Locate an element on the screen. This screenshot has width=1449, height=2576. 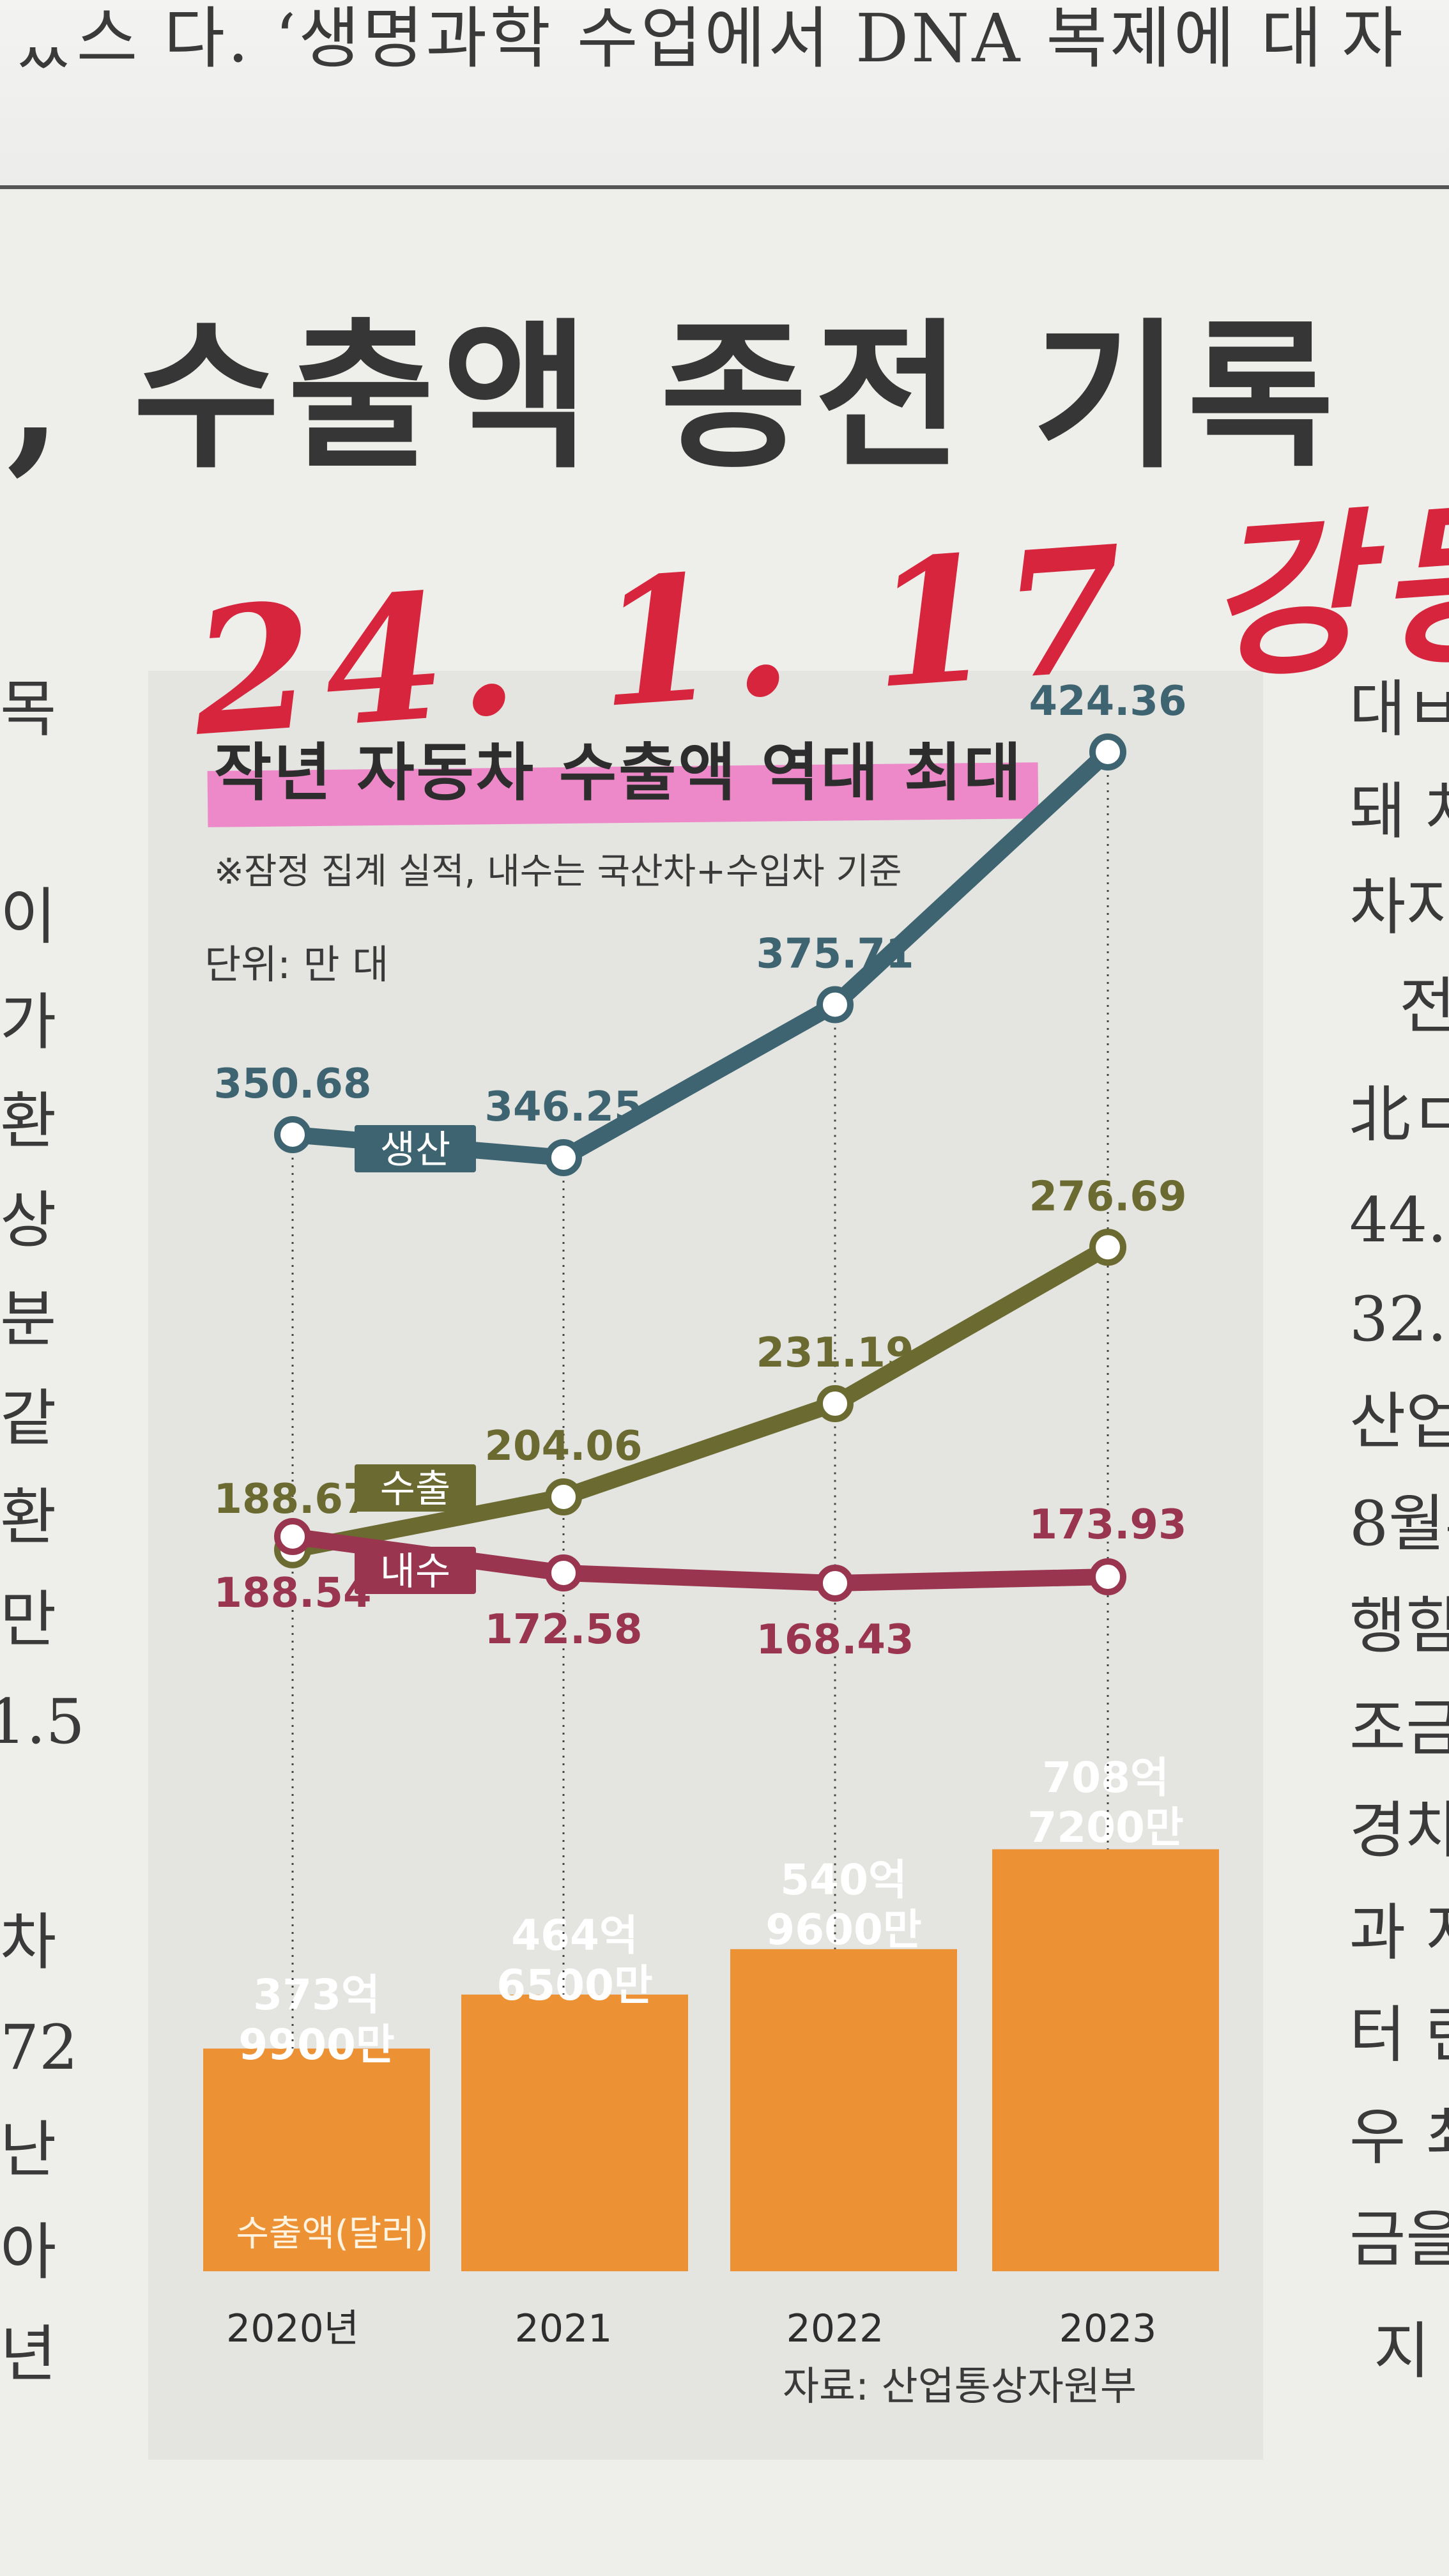
right-column-line: 산업 is located at coordinates (1399, 1421).